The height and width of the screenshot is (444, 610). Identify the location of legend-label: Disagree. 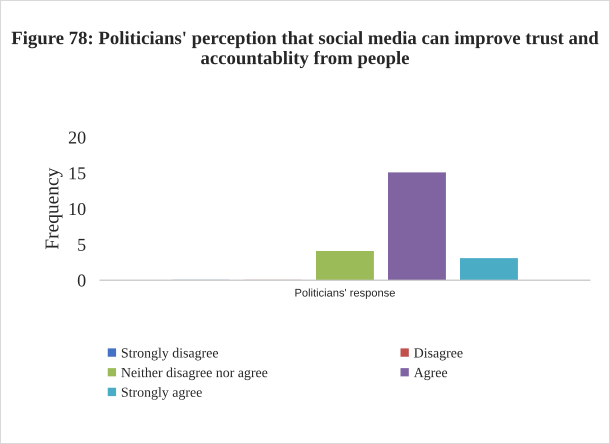
(438, 354).